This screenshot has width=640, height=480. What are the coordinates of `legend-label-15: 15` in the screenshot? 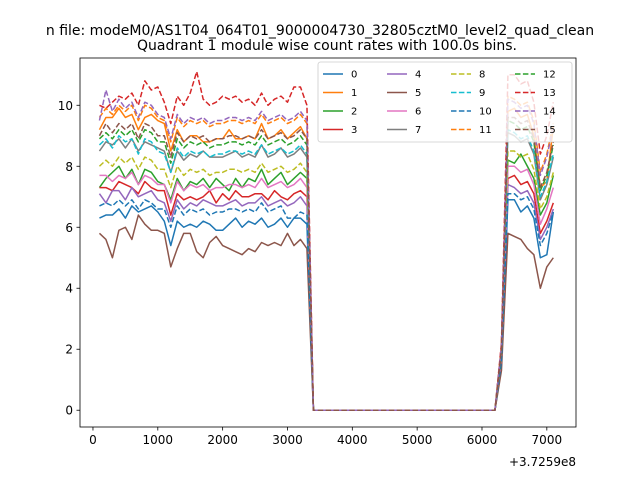 It's located at (549, 130).